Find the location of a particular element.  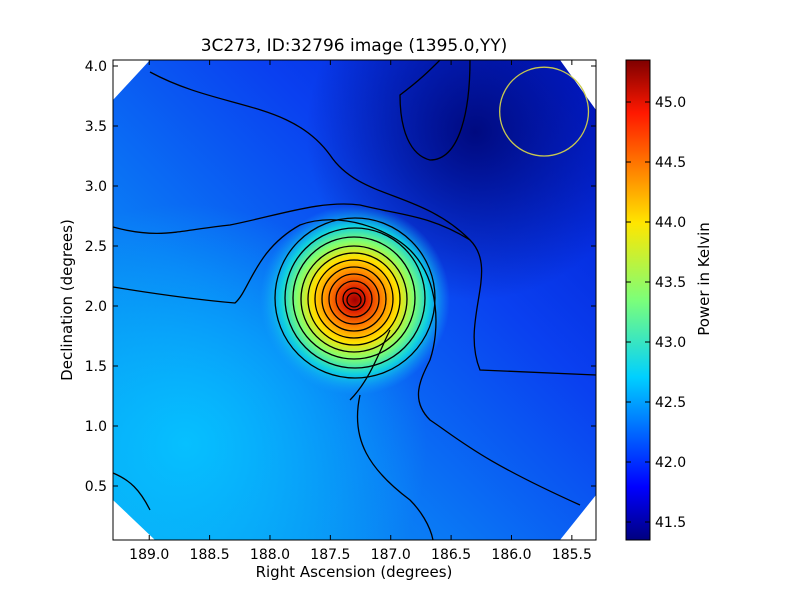

y-tick-label: 3.5 is located at coordinates (96, 127).